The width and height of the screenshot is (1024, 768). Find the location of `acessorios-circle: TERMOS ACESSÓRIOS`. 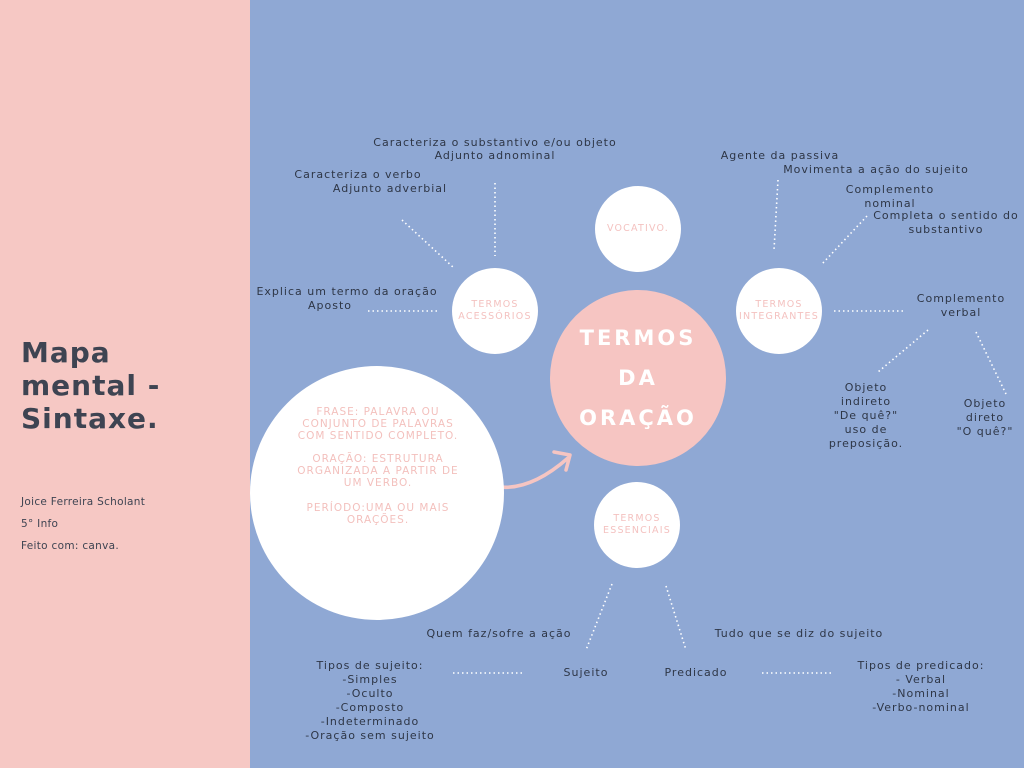

acessorios-circle: TERMOS ACESSÓRIOS is located at coordinates (495, 311).